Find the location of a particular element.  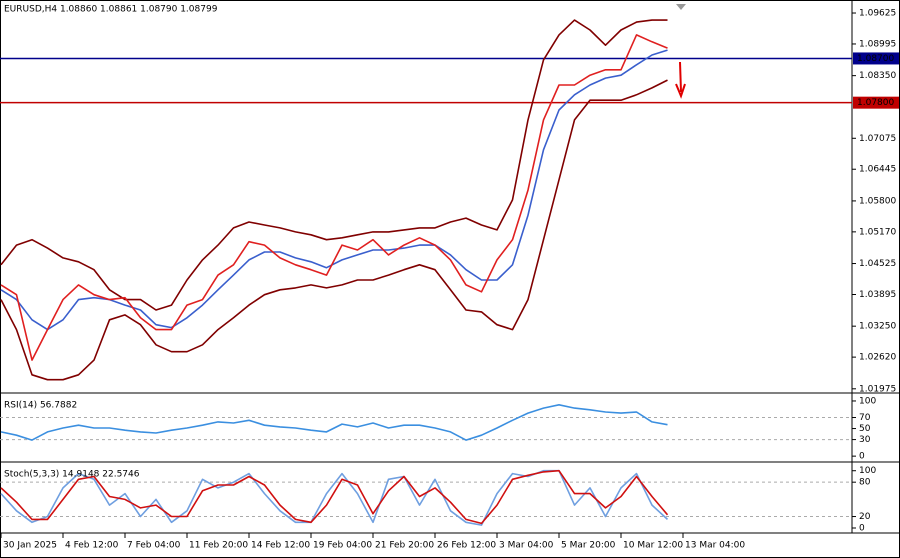

y-tick-label: 50 is located at coordinates (865, 429).